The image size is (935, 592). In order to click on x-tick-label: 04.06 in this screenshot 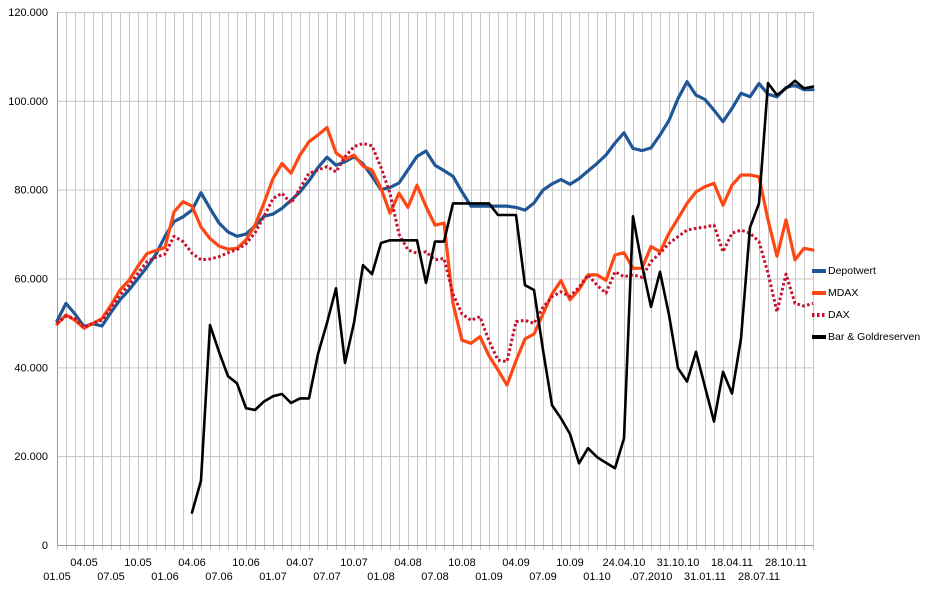, I will do `click(192, 563)`.